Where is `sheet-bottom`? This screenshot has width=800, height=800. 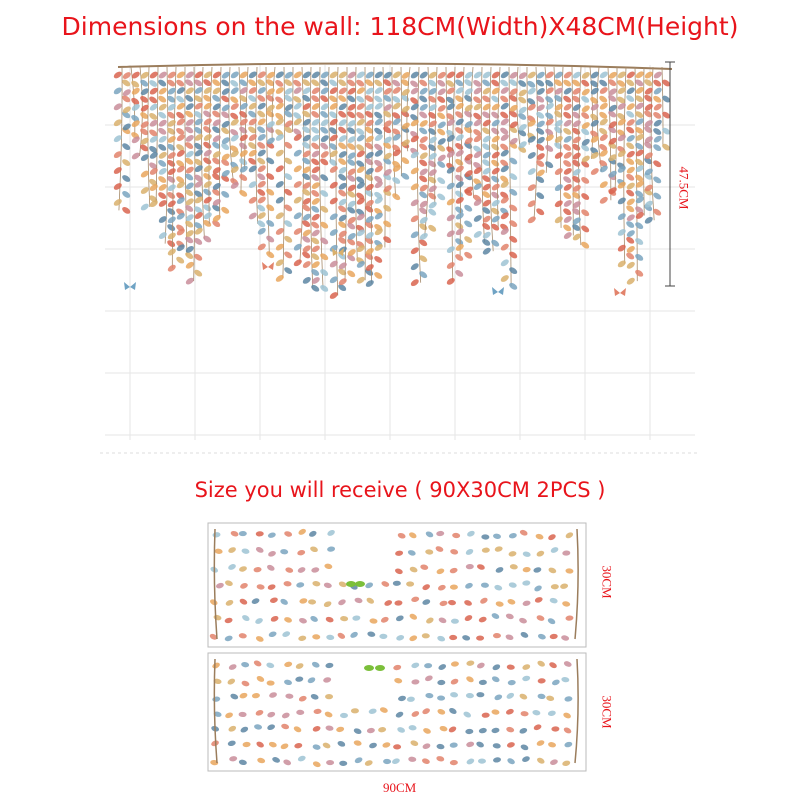 sheet-bottom is located at coordinates (397, 712).